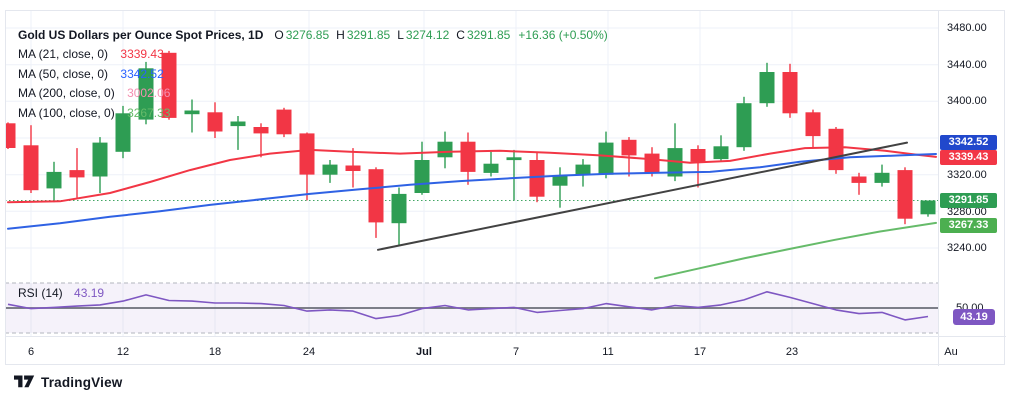  I want to click on rsi-indicator-value: 43.19, so click(89, 293).